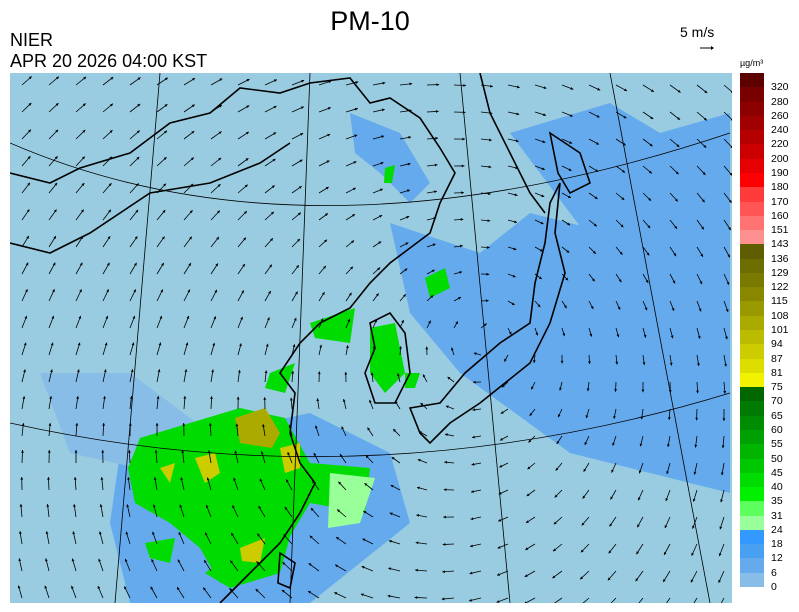 This screenshot has width=799, height=612. I want to click on reference-arrow-icon, so click(707, 48).